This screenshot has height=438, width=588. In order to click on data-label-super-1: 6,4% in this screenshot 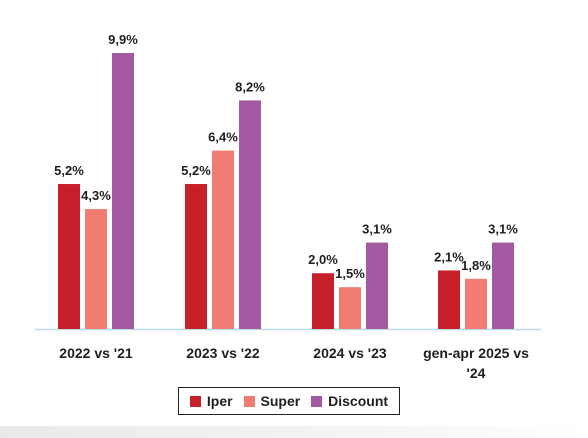, I will do `click(223, 137)`.